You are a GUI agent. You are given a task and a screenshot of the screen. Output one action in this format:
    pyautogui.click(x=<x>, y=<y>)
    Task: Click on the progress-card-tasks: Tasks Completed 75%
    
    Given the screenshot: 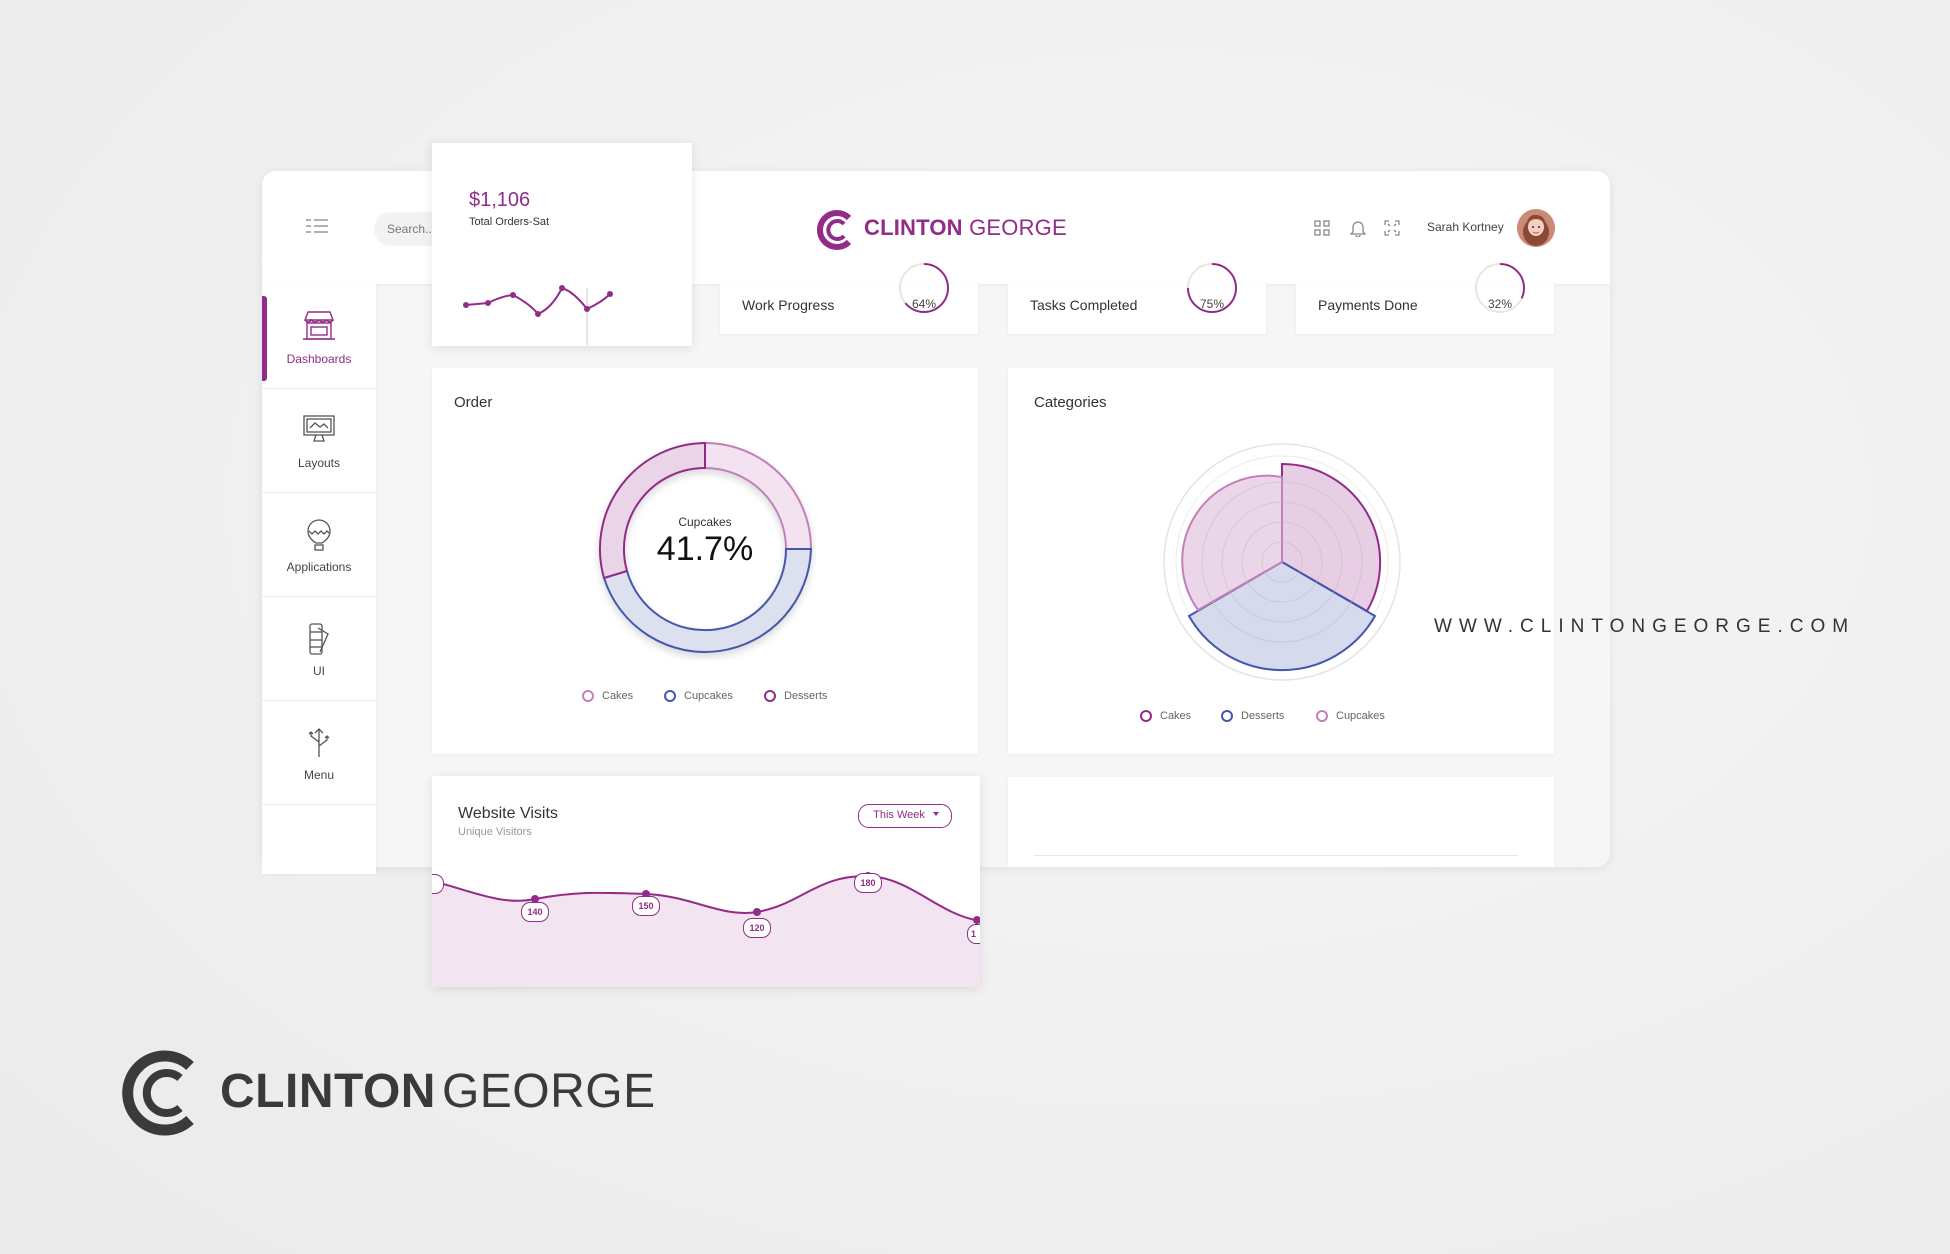 What is the action you would take?
    pyautogui.click(x=1137, y=298)
    